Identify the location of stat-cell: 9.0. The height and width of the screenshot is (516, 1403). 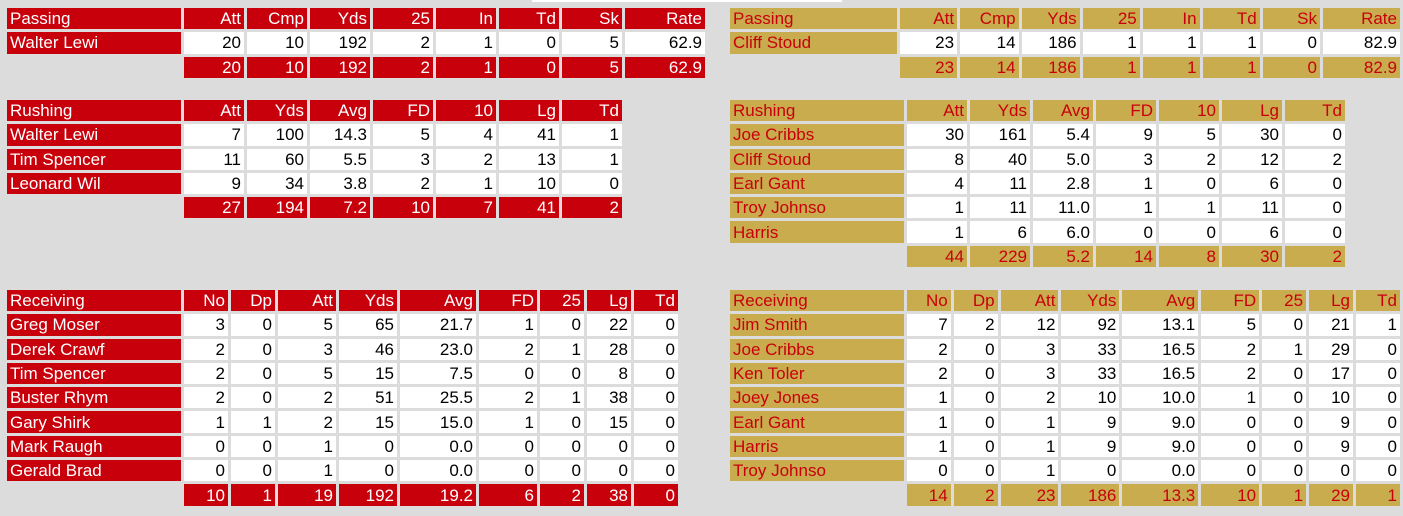
(1160, 422).